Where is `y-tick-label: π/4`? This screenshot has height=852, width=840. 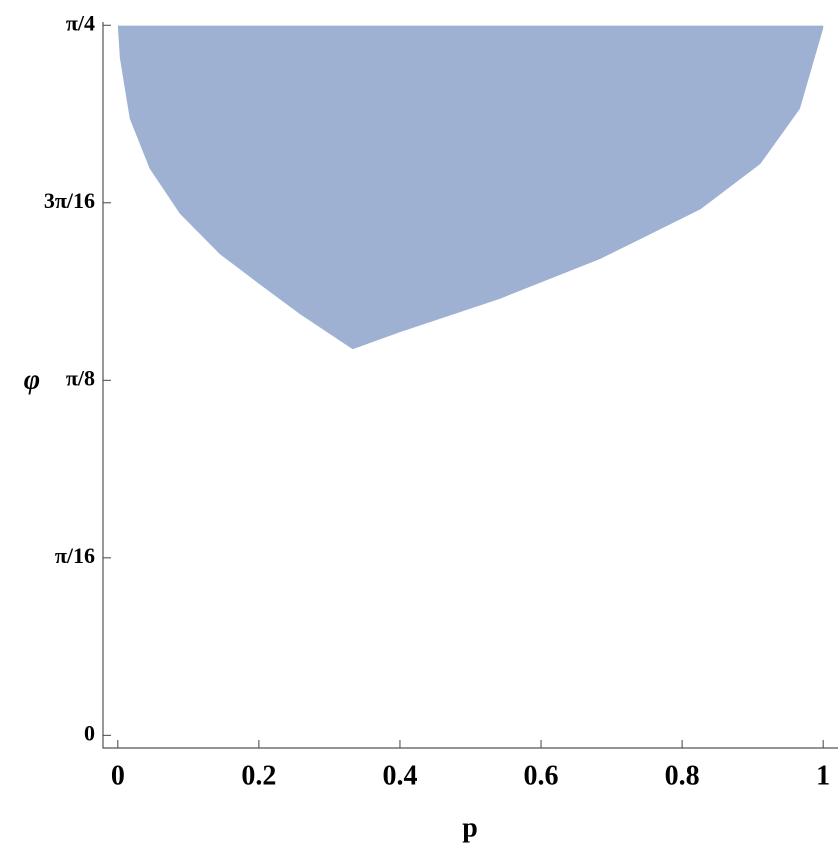
y-tick-label: π/4 is located at coordinates (80, 22).